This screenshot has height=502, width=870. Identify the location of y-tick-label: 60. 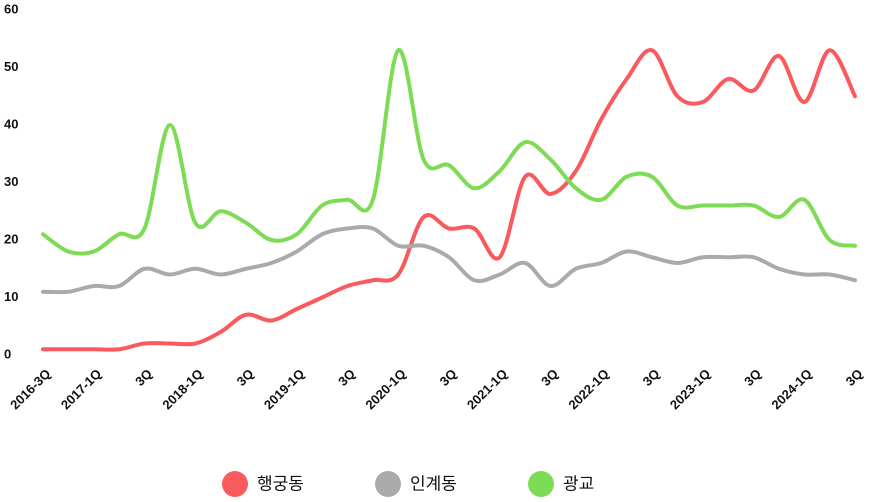
(11, 8).